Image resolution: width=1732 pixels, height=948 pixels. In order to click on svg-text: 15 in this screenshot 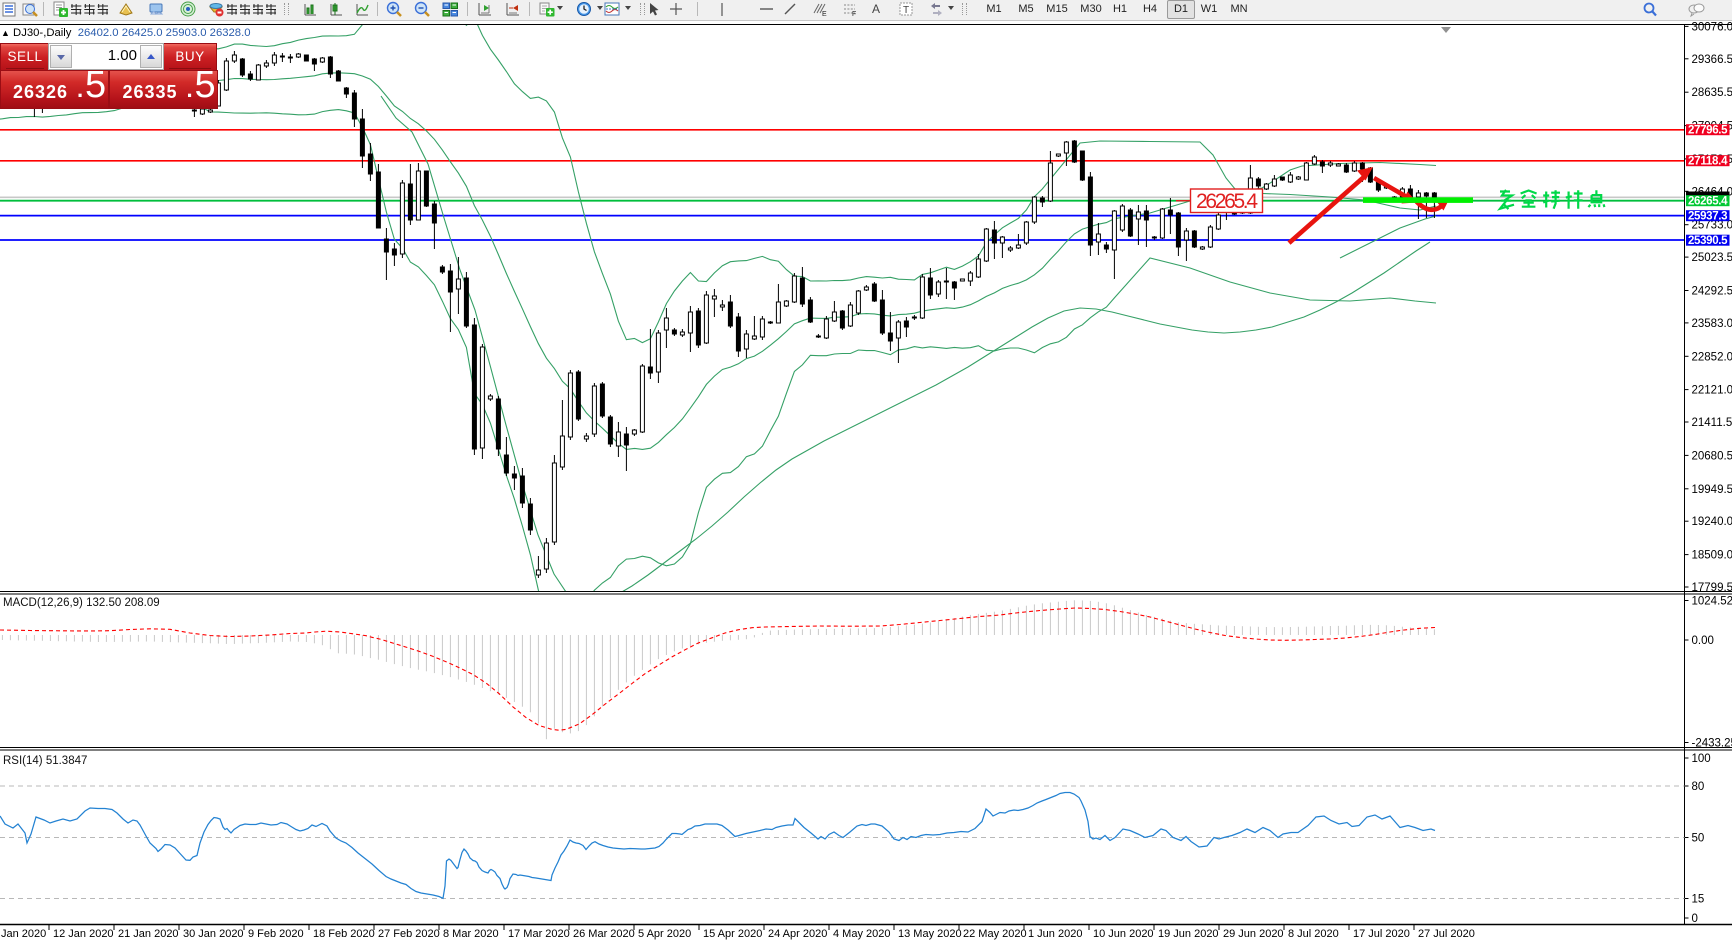, I will do `click(1698, 900)`.